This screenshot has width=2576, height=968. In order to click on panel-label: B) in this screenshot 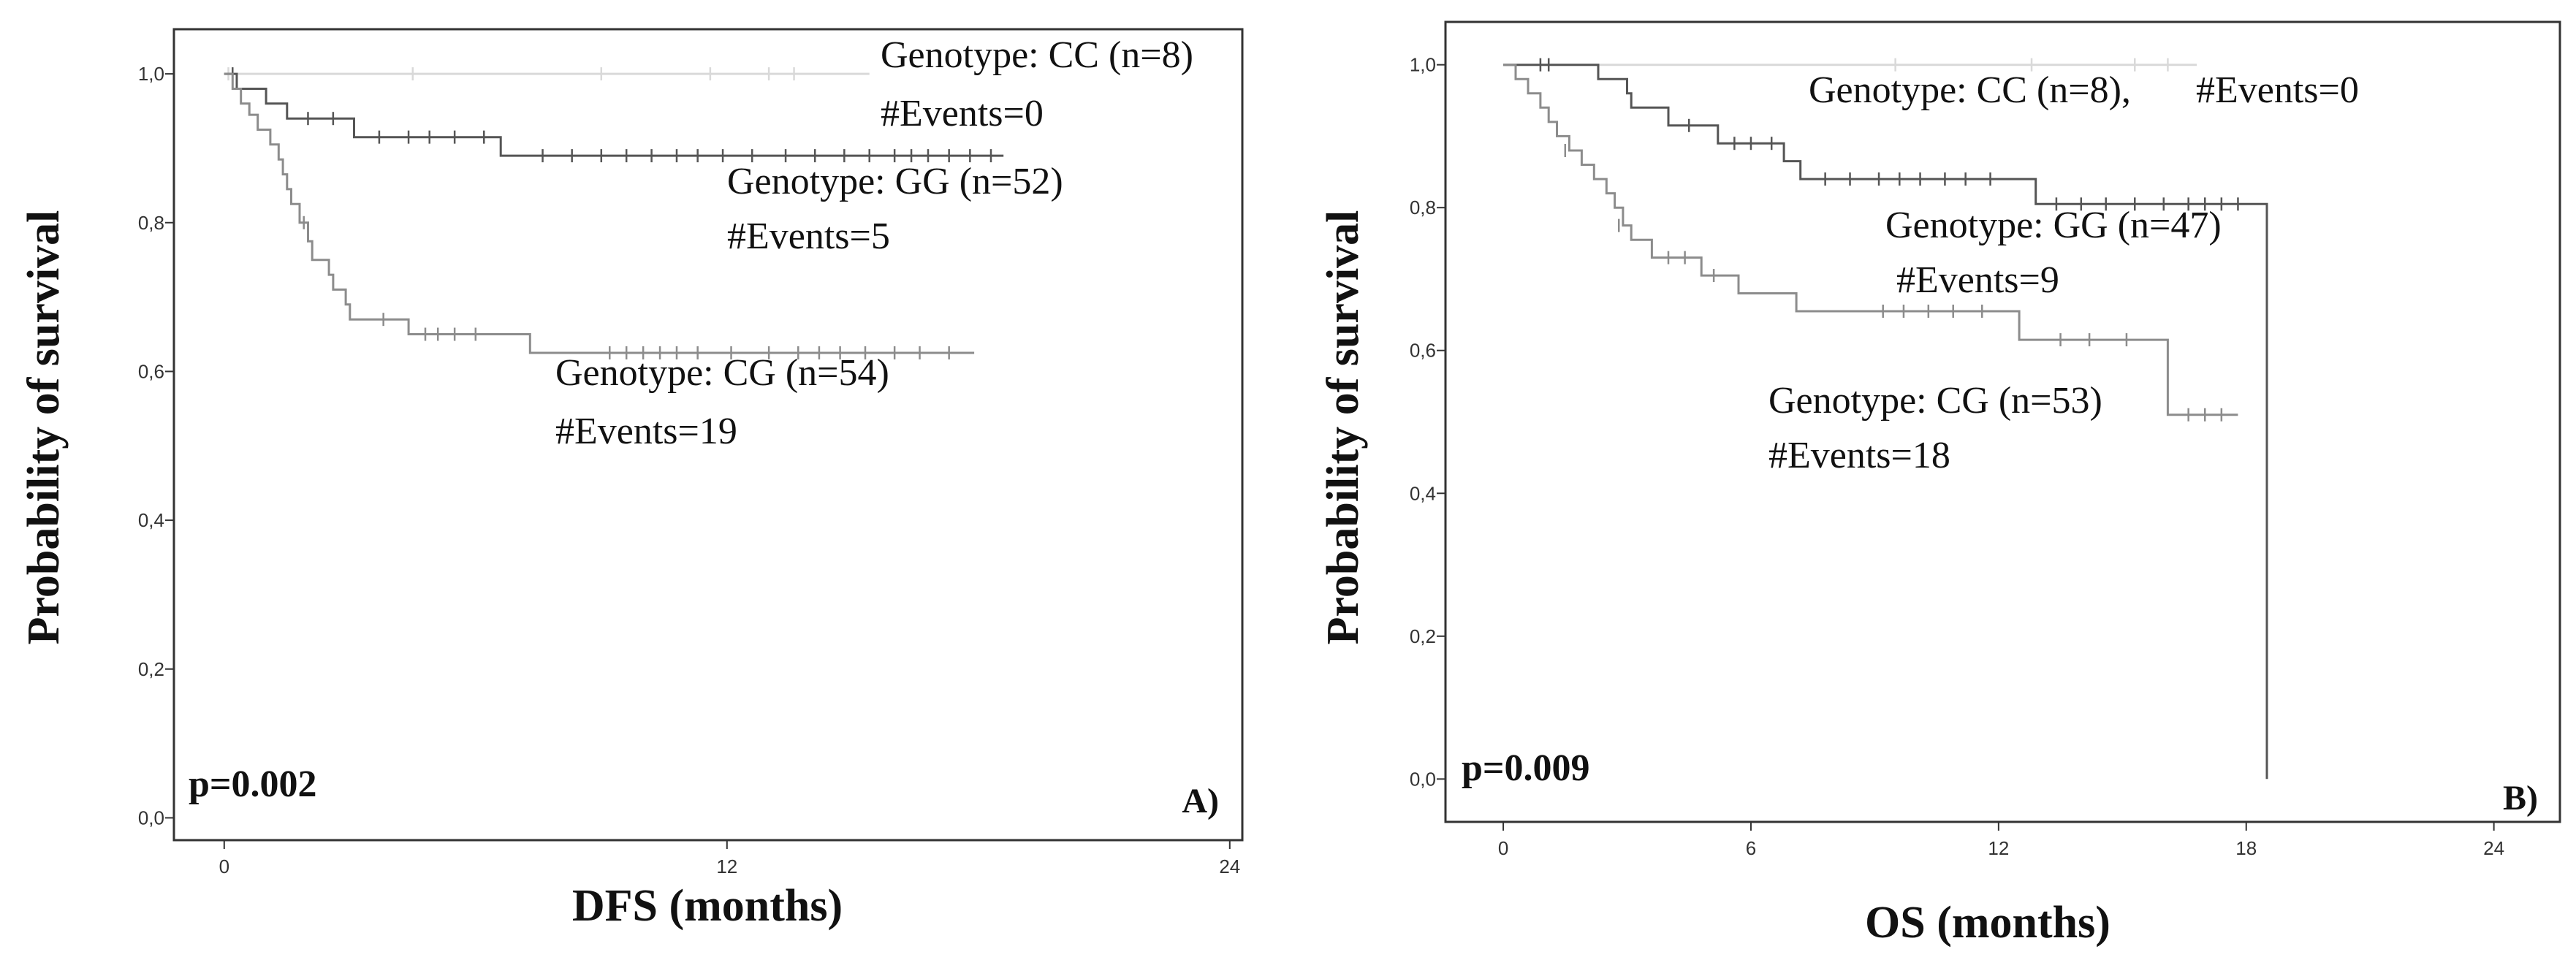, I will do `click(2520, 798)`.